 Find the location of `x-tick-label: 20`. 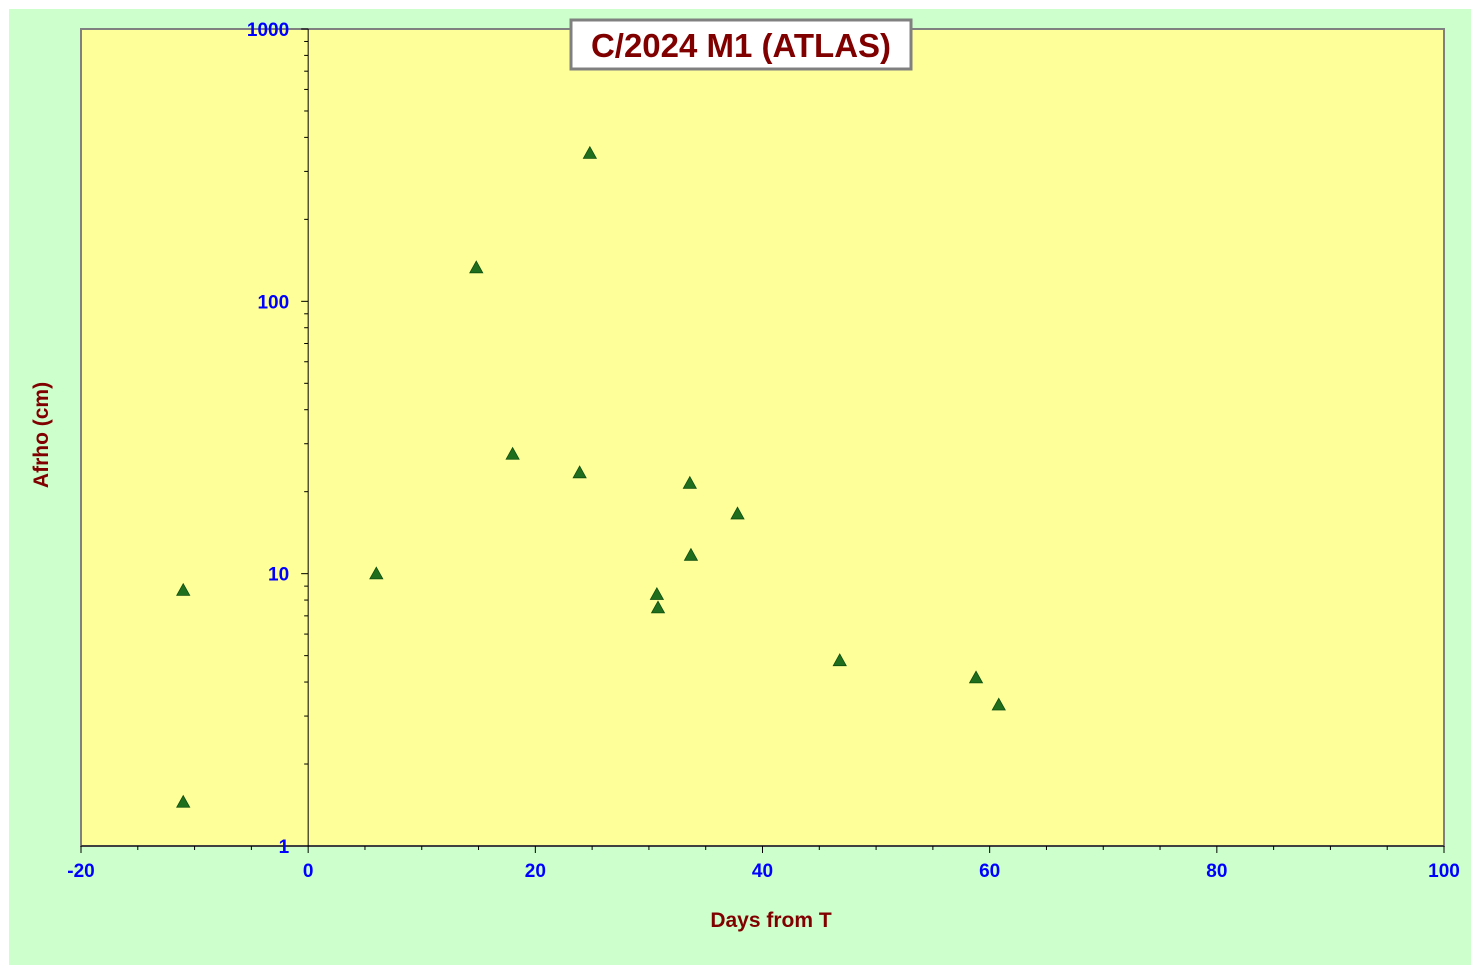

x-tick-label: 20 is located at coordinates (535, 871).